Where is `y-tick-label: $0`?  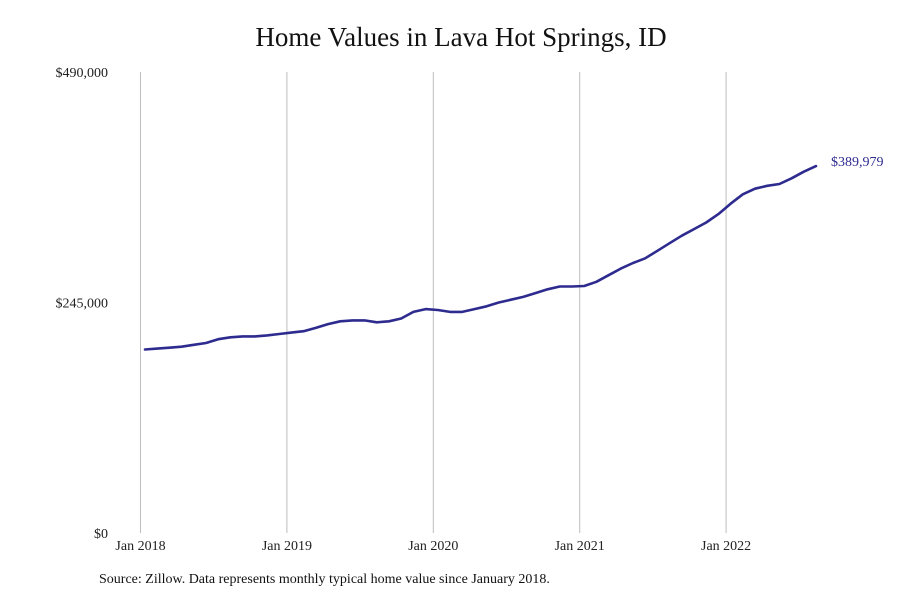
y-tick-label: $0 is located at coordinates (101, 534).